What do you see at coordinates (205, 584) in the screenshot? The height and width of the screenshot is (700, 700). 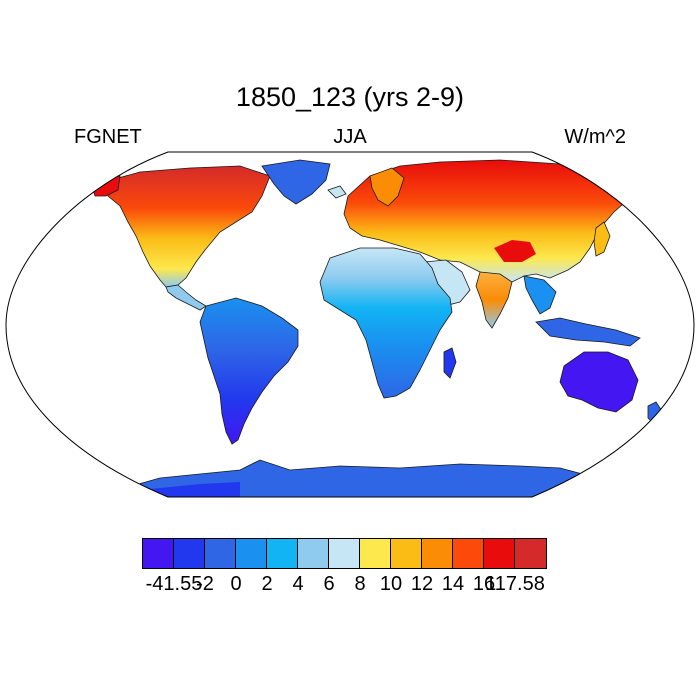 I see `colorbar-tick-label: -2` at bounding box center [205, 584].